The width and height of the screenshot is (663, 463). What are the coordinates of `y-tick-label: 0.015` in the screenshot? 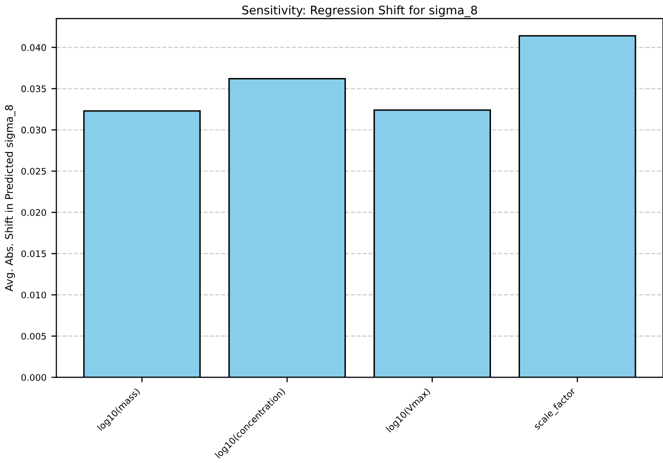 It's located at (33, 254).